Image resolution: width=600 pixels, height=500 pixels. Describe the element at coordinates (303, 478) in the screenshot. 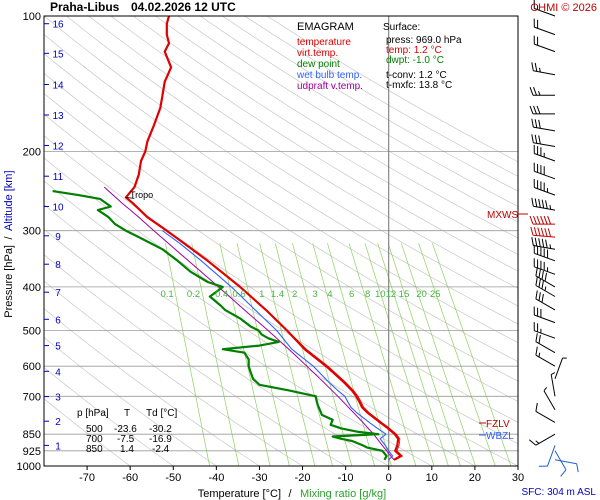

I see `temp-tick-label: -20` at that location.